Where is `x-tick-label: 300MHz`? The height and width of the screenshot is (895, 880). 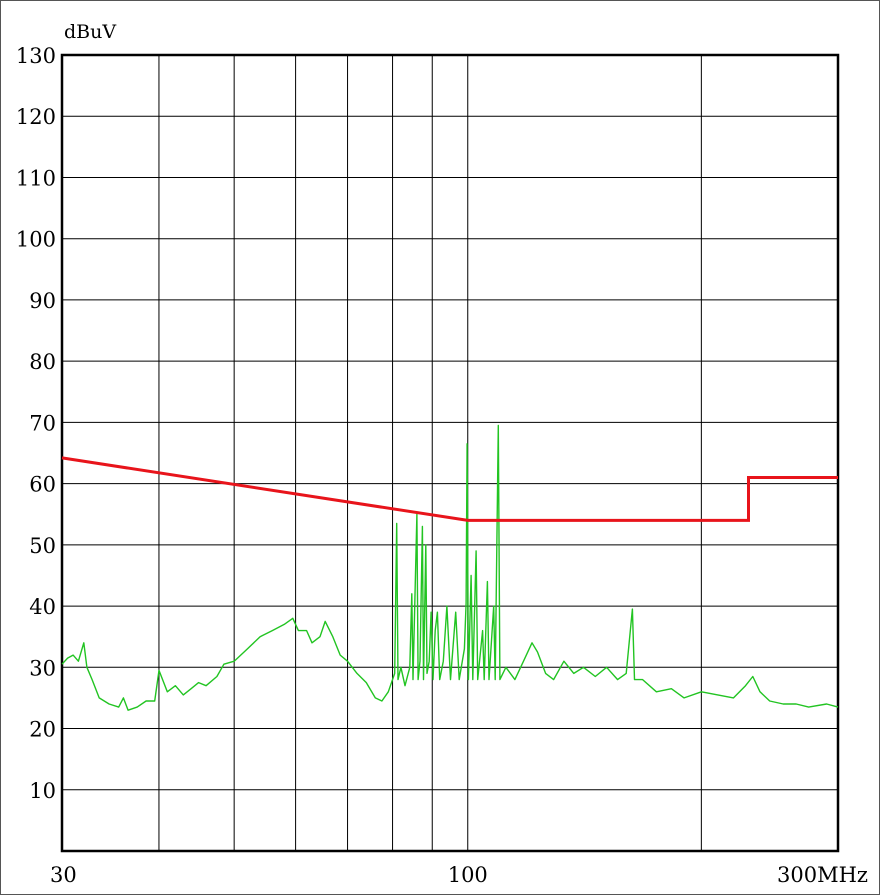
x-tick-label: 300MHz is located at coordinates (822, 875).